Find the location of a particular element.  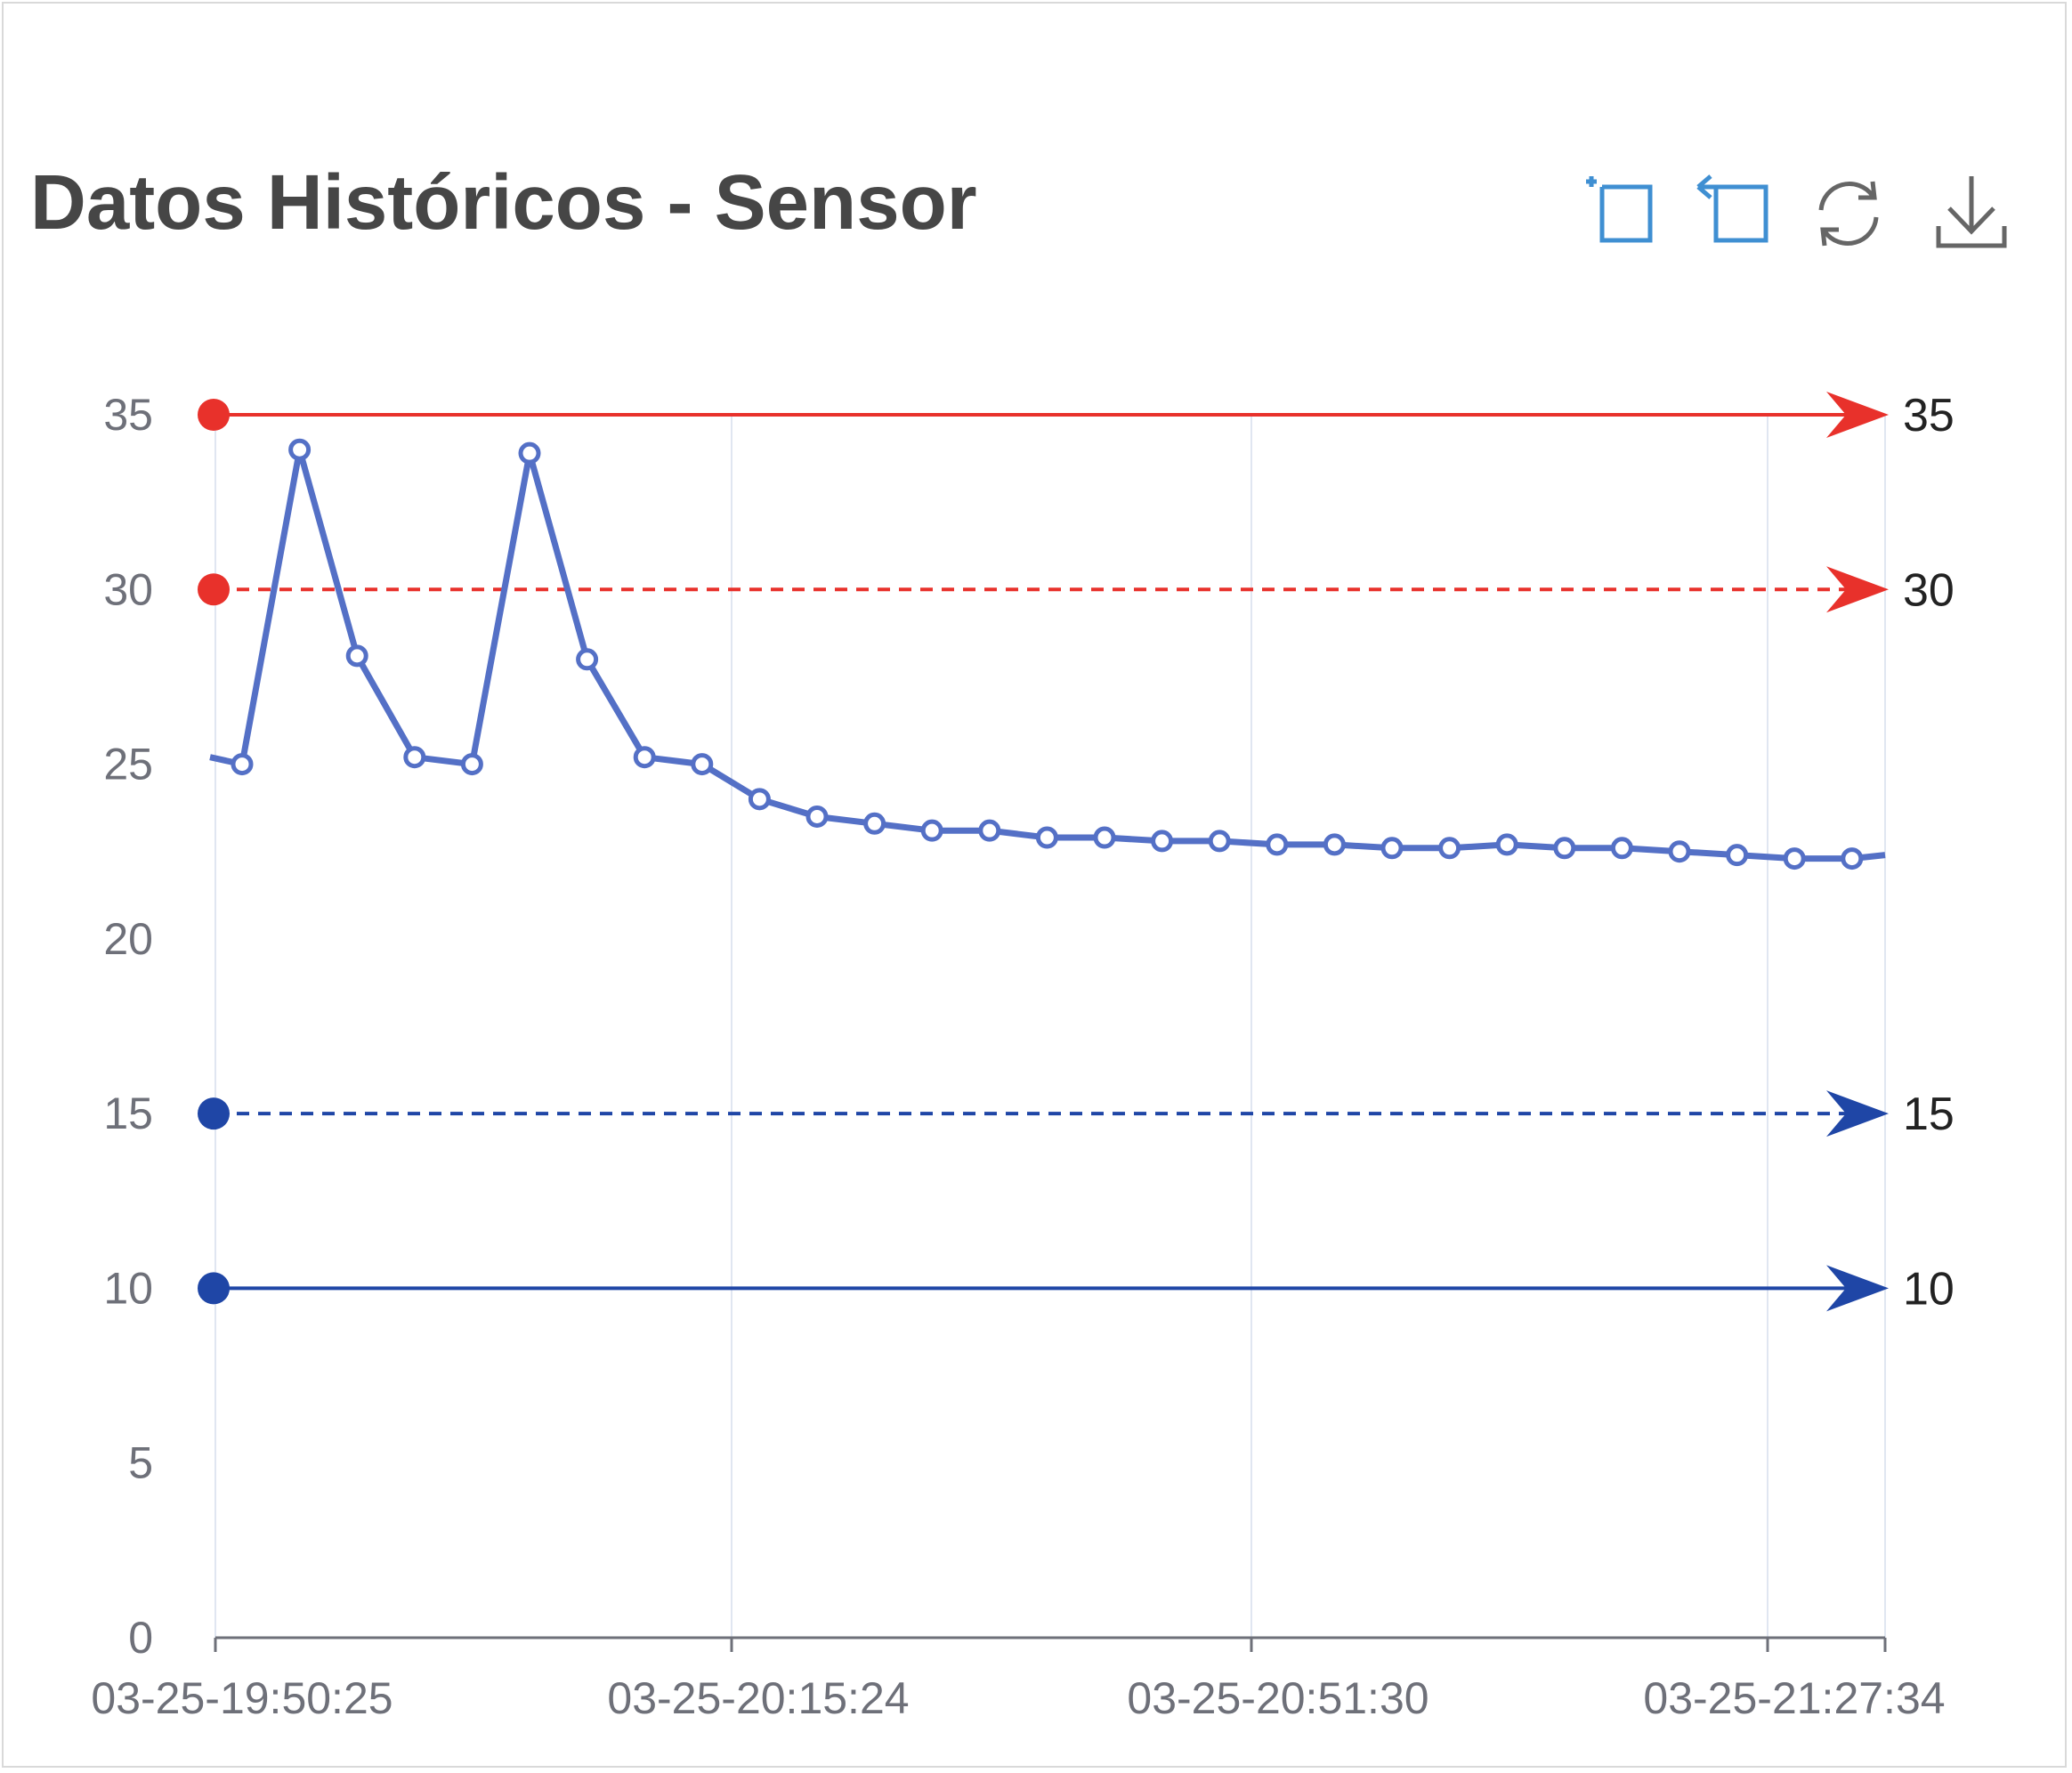

download-icon is located at coordinates (1971, 213).